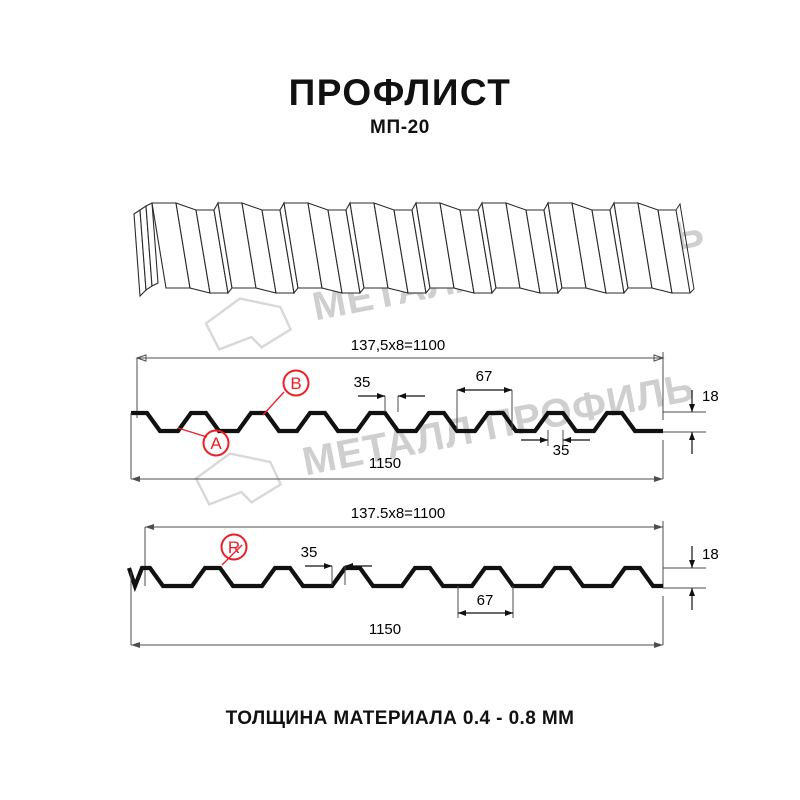 Image resolution: width=800 pixels, height=800 pixels. Describe the element at coordinates (397, 422) in the screenshot. I see `profile-outline-a` at that location.